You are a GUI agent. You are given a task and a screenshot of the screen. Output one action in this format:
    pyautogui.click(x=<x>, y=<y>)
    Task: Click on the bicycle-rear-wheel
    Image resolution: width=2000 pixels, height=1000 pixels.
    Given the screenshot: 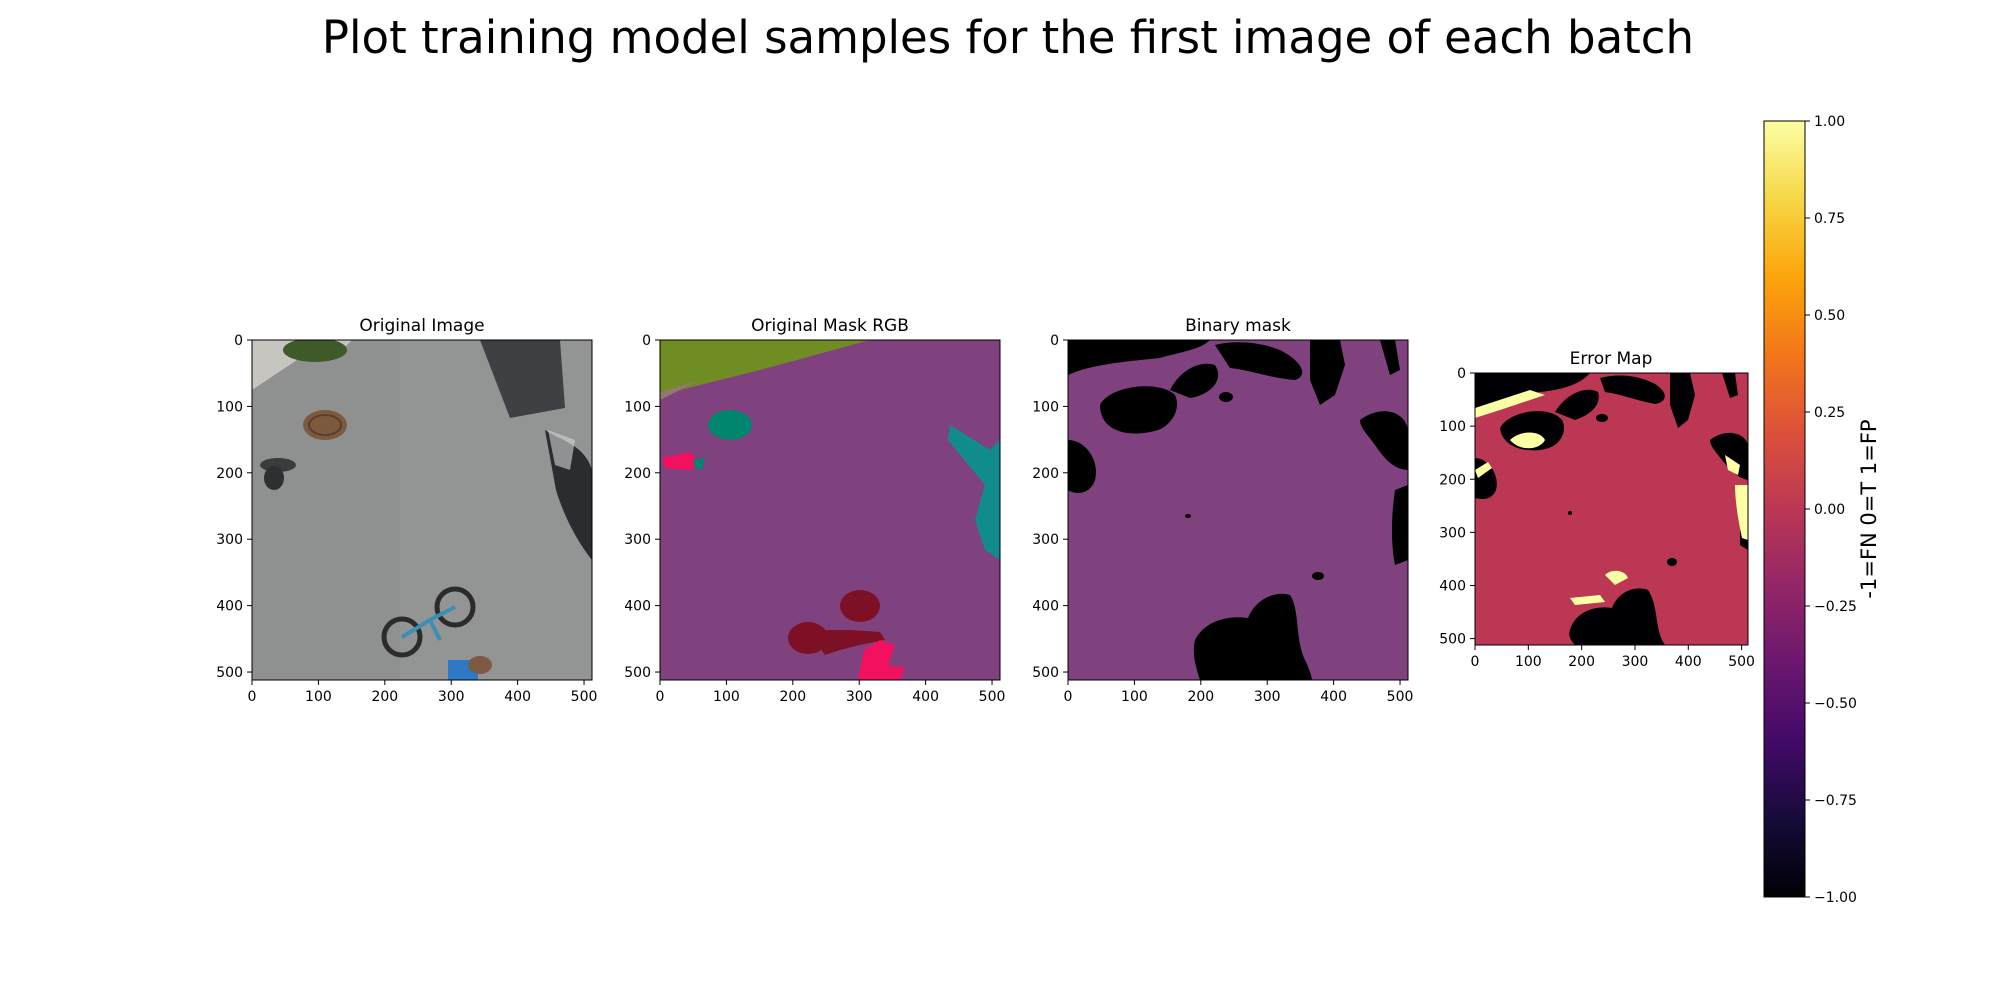 What is the action you would take?
    pyautogui.click(x=455, y=607)
    